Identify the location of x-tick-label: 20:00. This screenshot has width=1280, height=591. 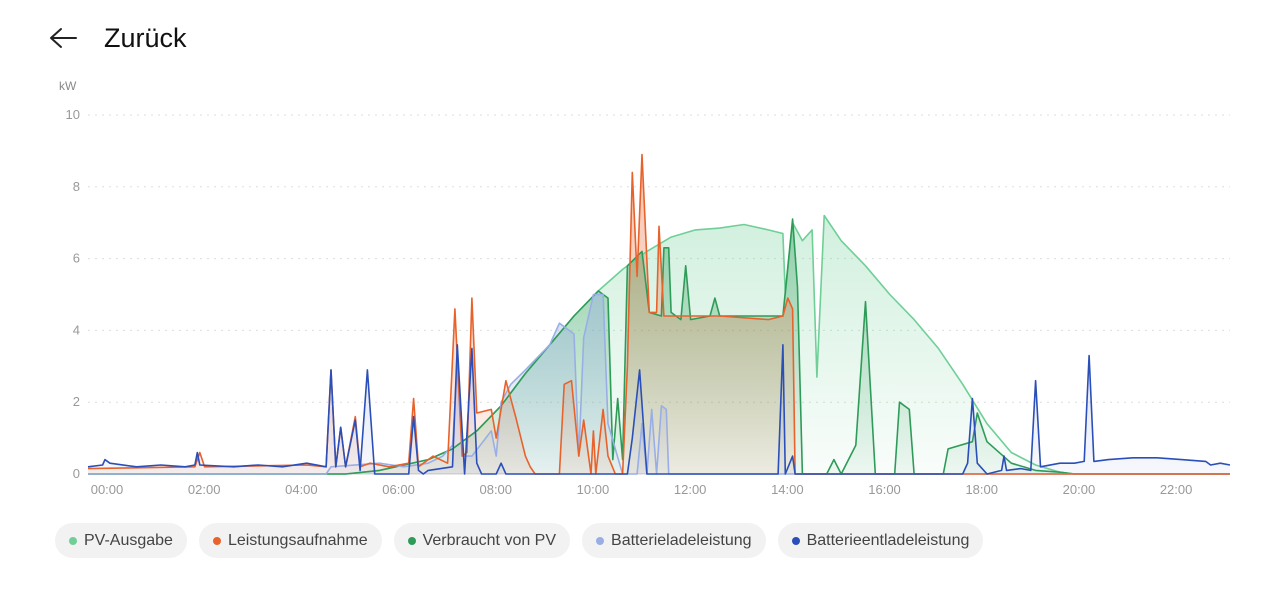
(1079, 489).